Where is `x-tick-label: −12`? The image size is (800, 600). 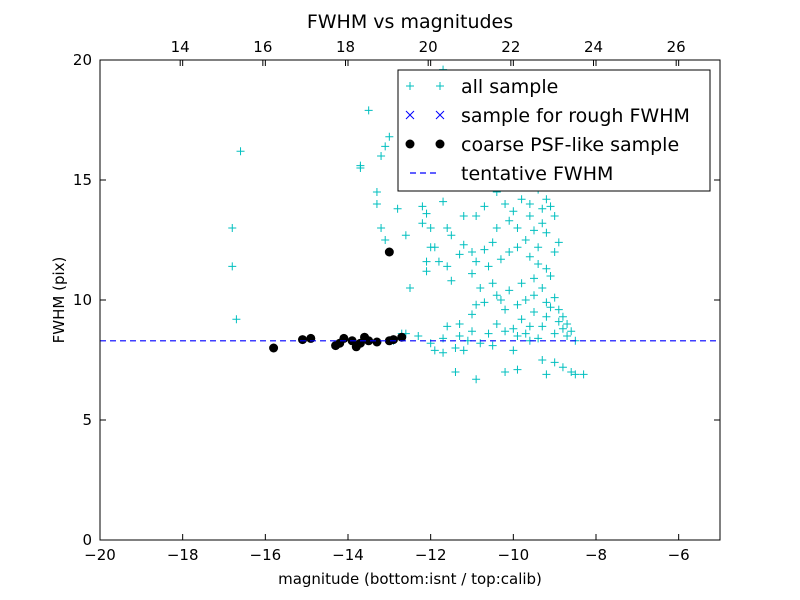 x-tick-label: −12 is located at coordinates (431, 555).